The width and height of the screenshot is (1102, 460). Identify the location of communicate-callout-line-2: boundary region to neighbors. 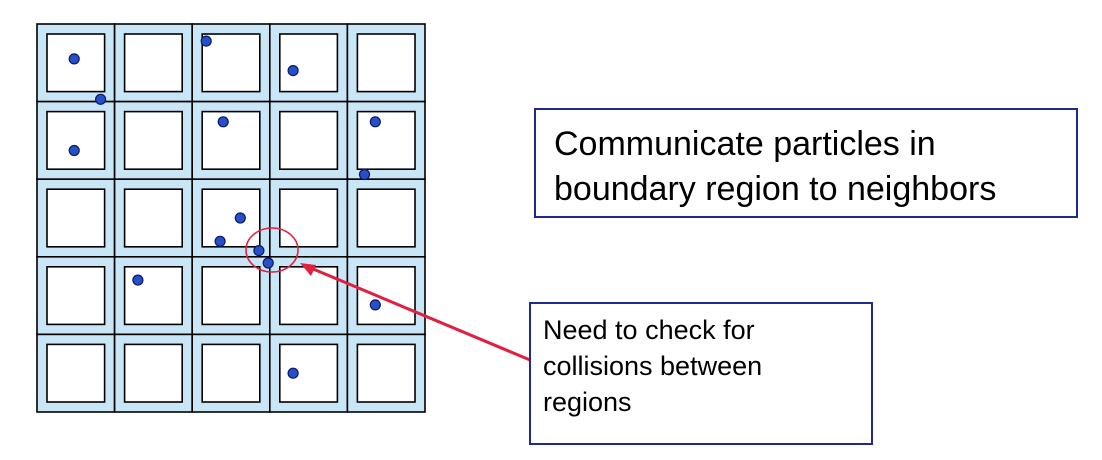
(775, 189).